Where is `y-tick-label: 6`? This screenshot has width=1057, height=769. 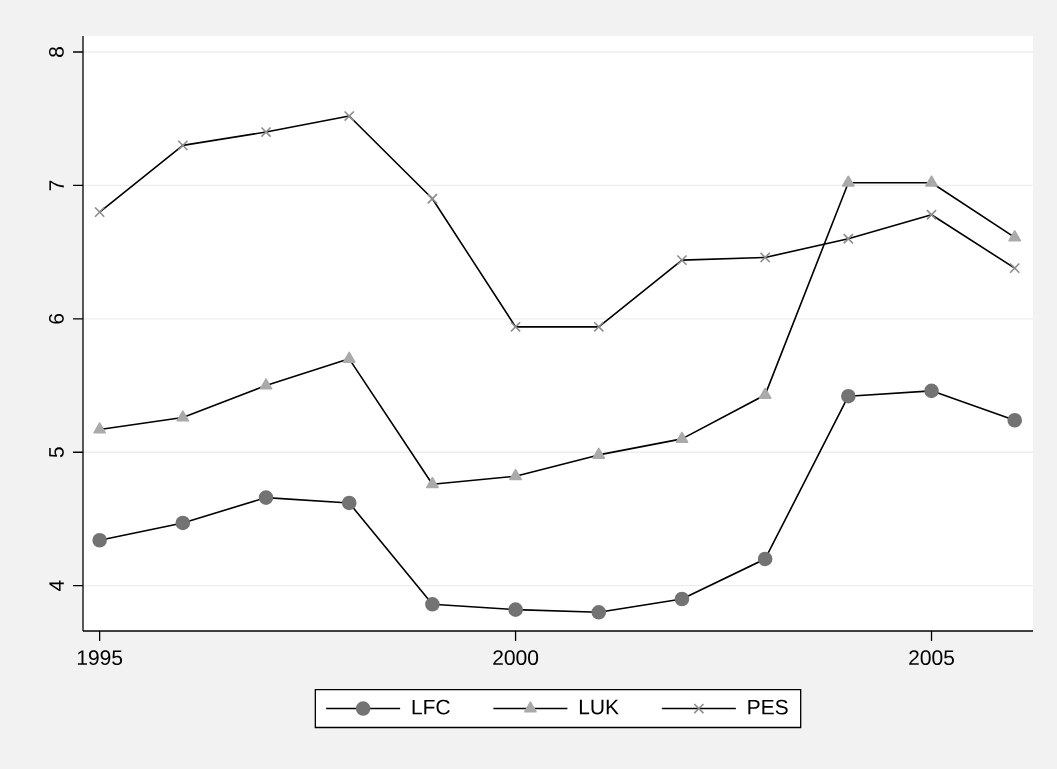
y-tick-label: 6 is located at coordinates (56, 318).